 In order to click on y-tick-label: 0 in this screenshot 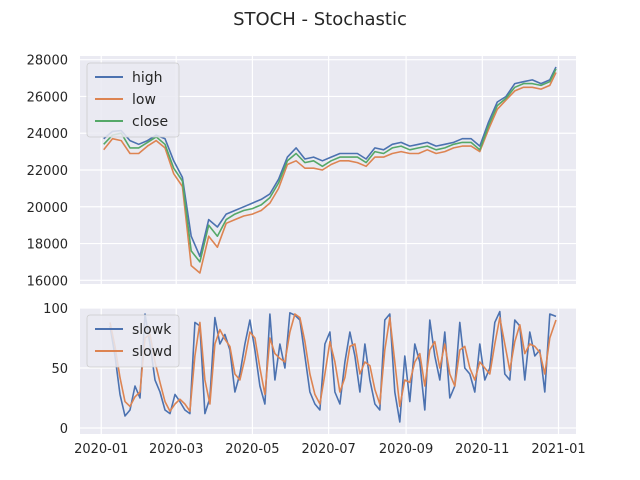, I will do `click(64, 429)`.